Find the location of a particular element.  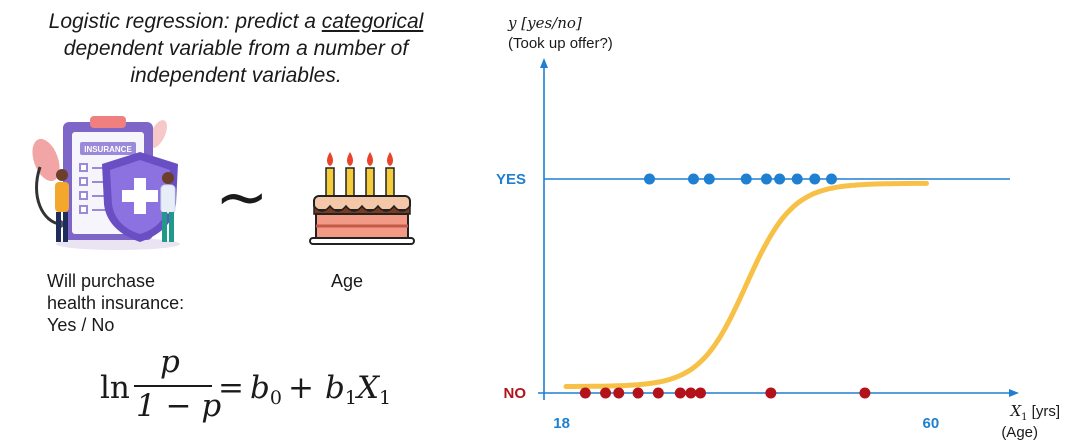

y-axis-label-line2: (Took up offer?) is located at coordinates (560, 43).